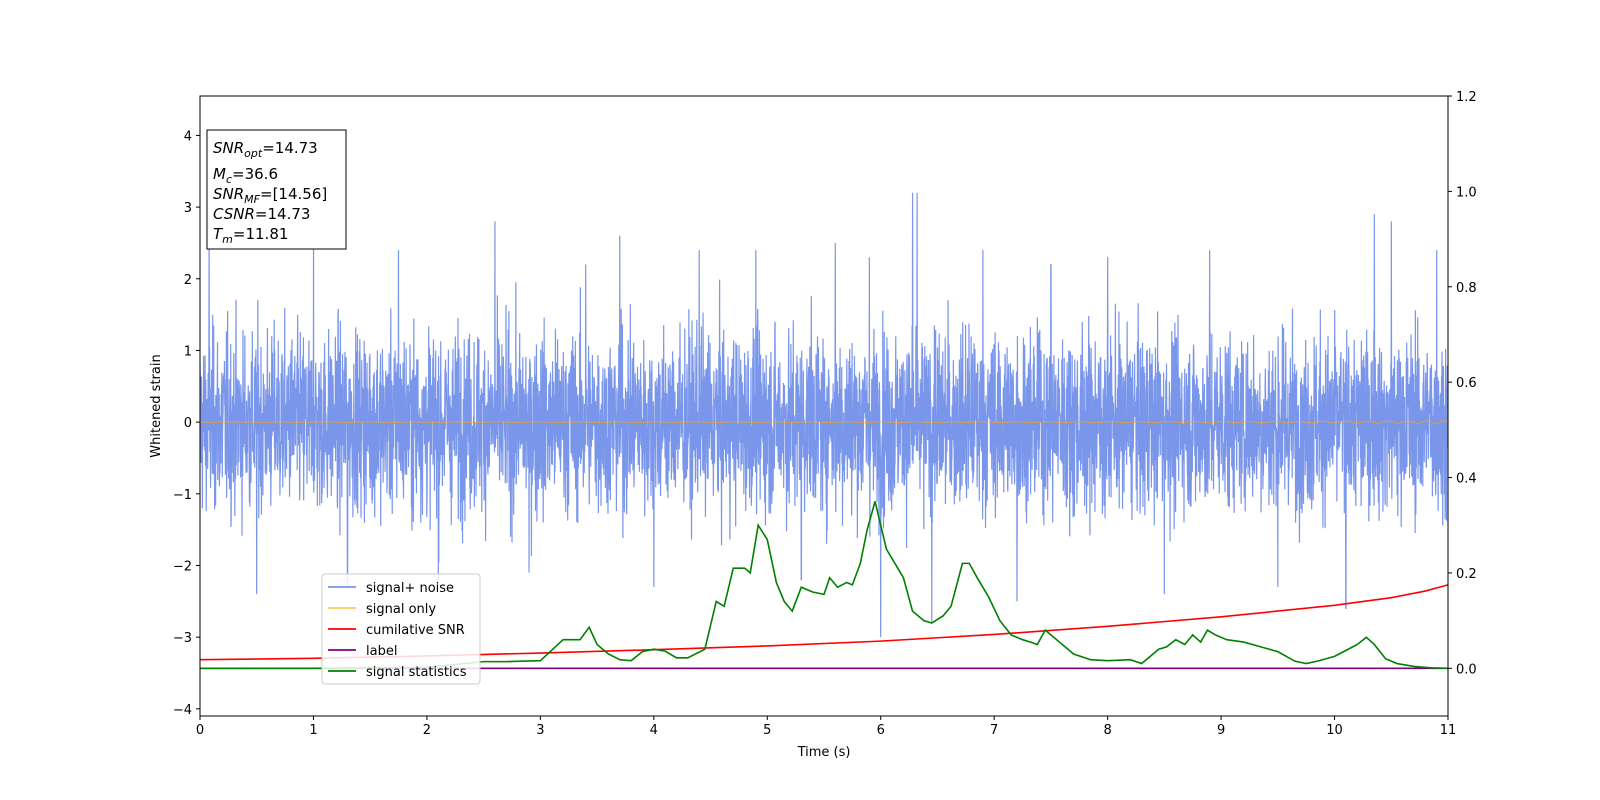 This screenshot has height=800, width=1600. What do you see at coordinates (415, 630) in the screenshot?
I see `legend-label: cumilative SNR` at bounding box center [415, 630].